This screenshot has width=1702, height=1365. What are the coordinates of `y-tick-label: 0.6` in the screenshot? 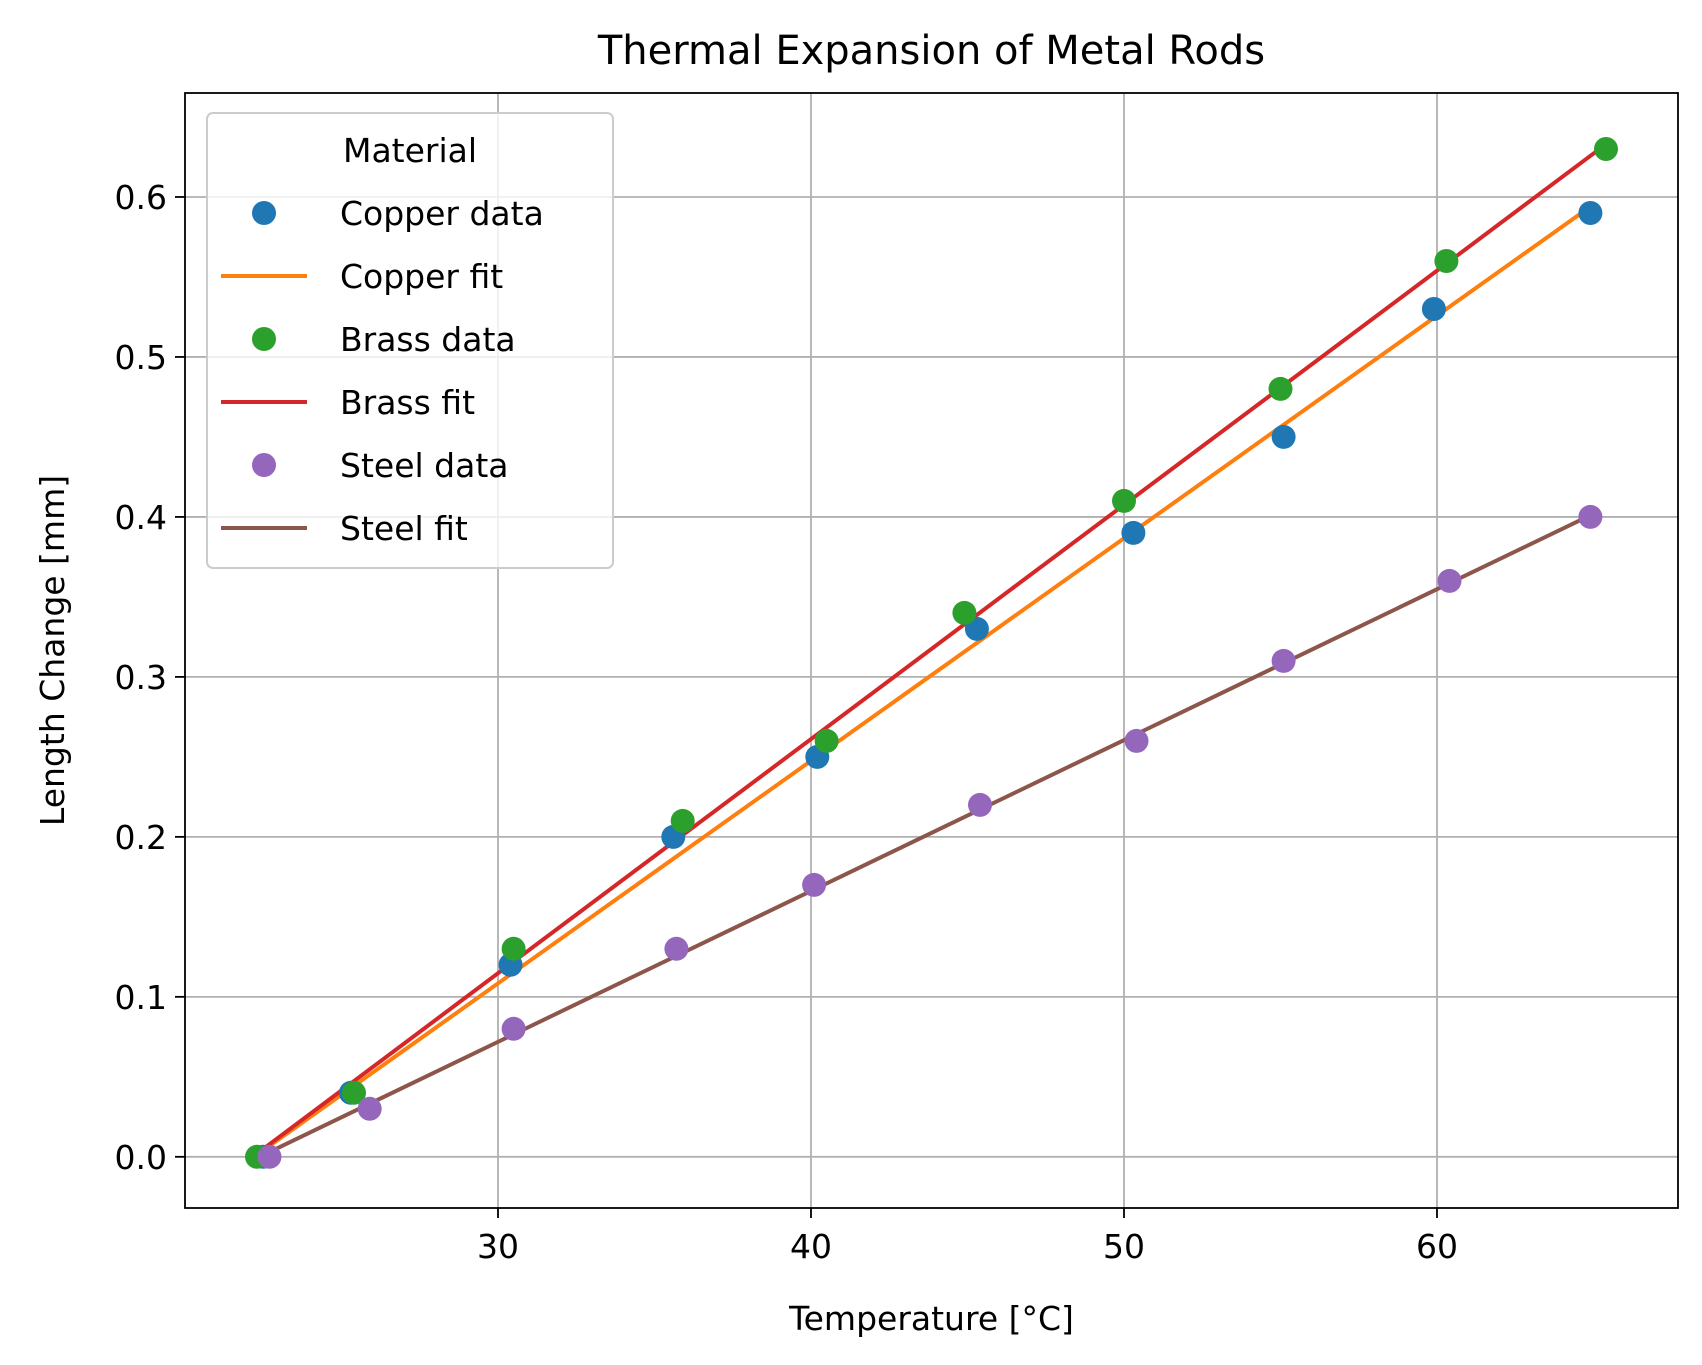 It's located at (141, 197).